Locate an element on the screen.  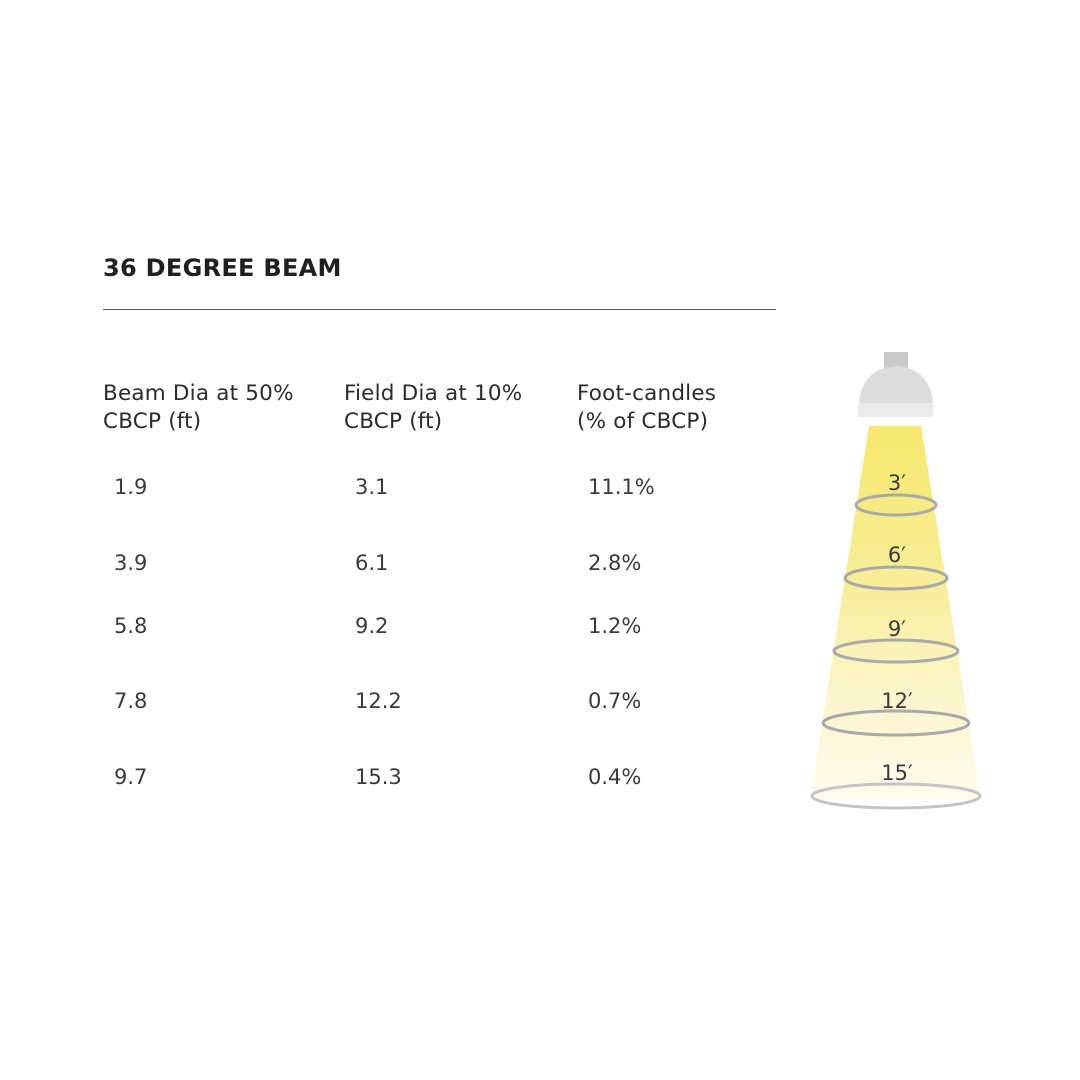
page-title: 36 DEGREE BEAM is located at coordinates (222, 268).